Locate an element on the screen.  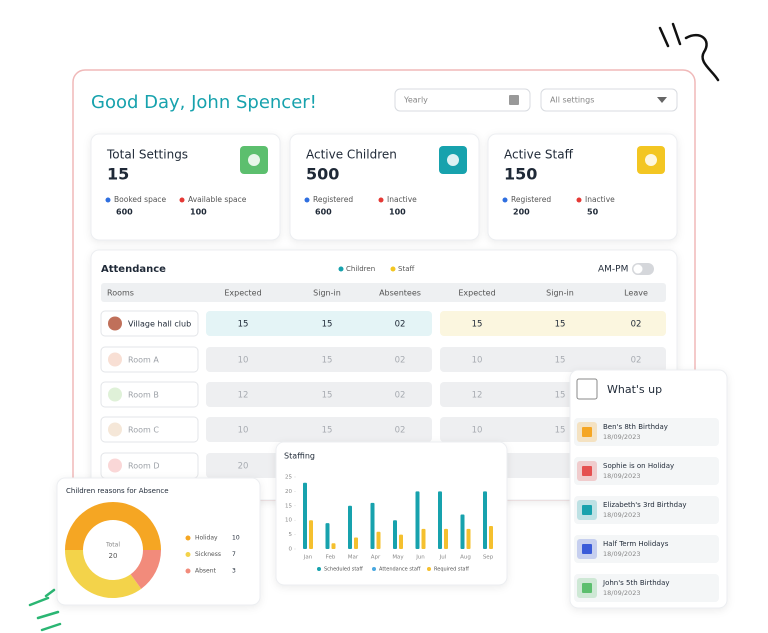
x-tick-label: Apr is located at coordinates (376, 558).